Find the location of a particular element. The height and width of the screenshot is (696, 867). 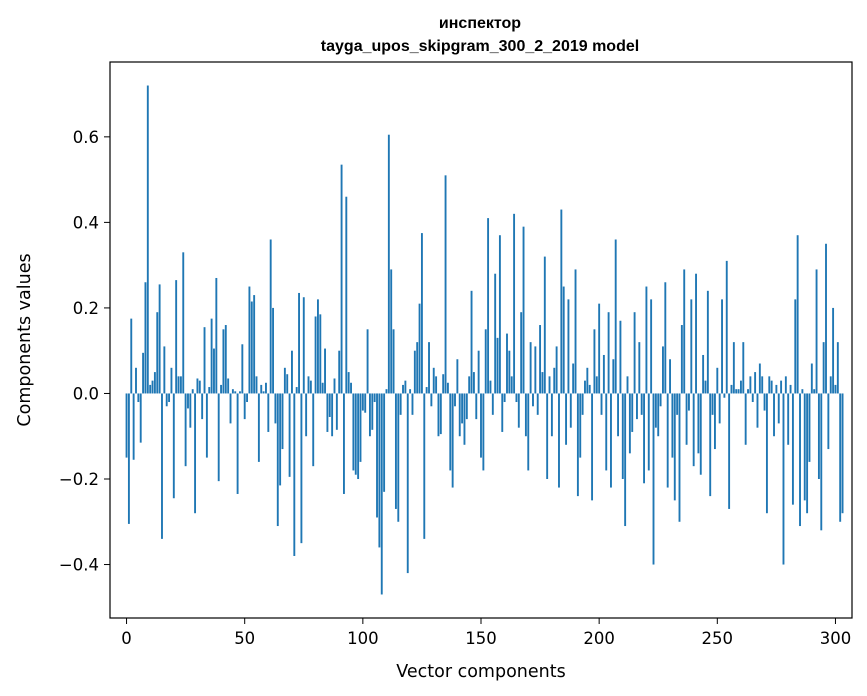

y-tick-label-1: −0.2 is located at coordinates (79, 479).